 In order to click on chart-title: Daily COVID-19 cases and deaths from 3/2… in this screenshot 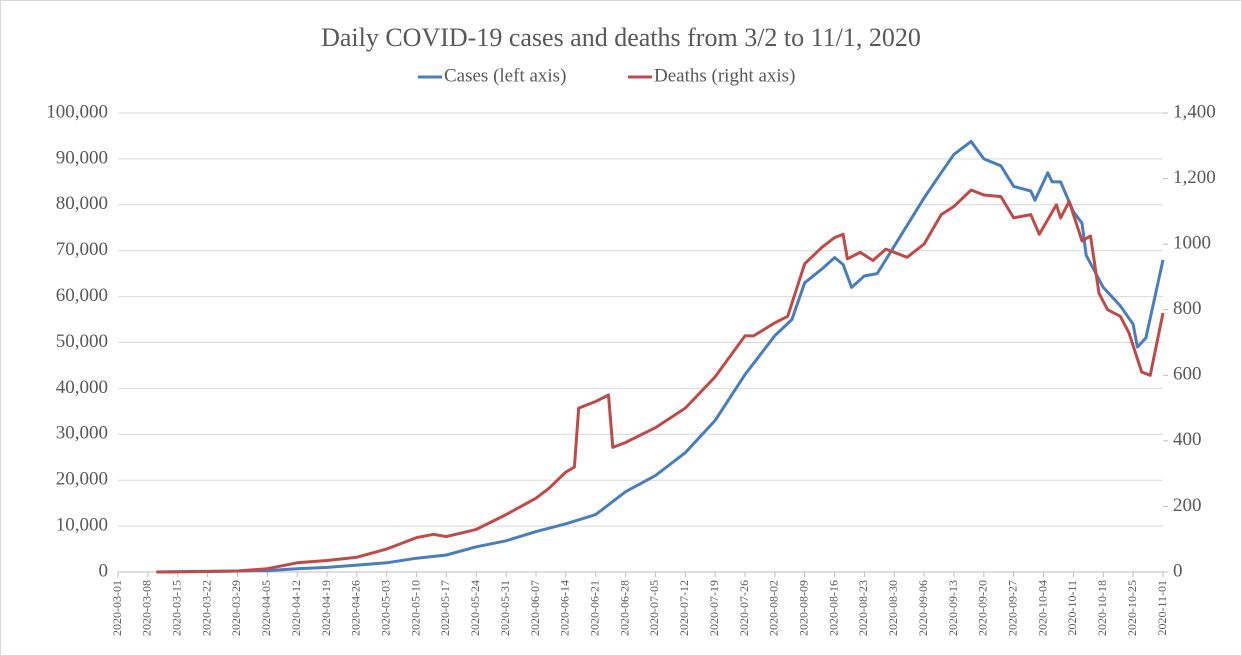, I will do `click(621, 37)`.